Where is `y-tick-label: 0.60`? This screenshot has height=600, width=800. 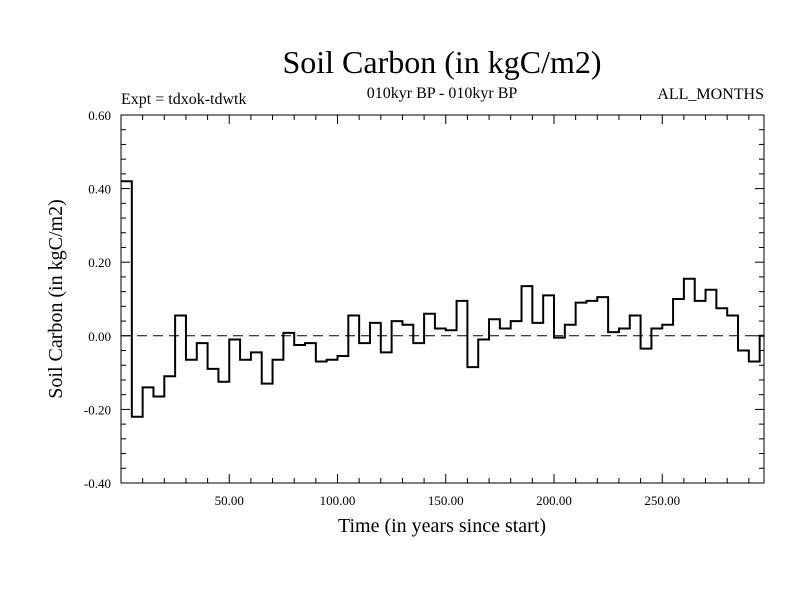 y-tick-label: 0.60 is located at coordinates (99, 115).